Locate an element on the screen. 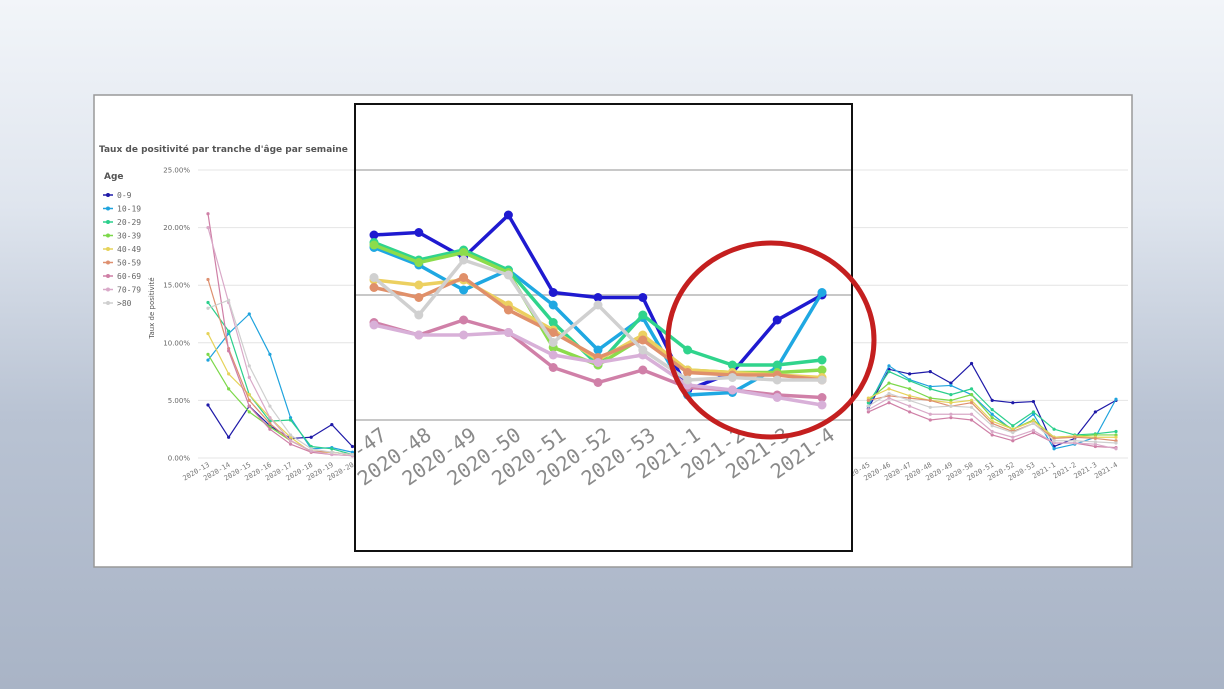 The image size is (1224, 689). legend-label: 50-59 is located at coordinates (129, 263).